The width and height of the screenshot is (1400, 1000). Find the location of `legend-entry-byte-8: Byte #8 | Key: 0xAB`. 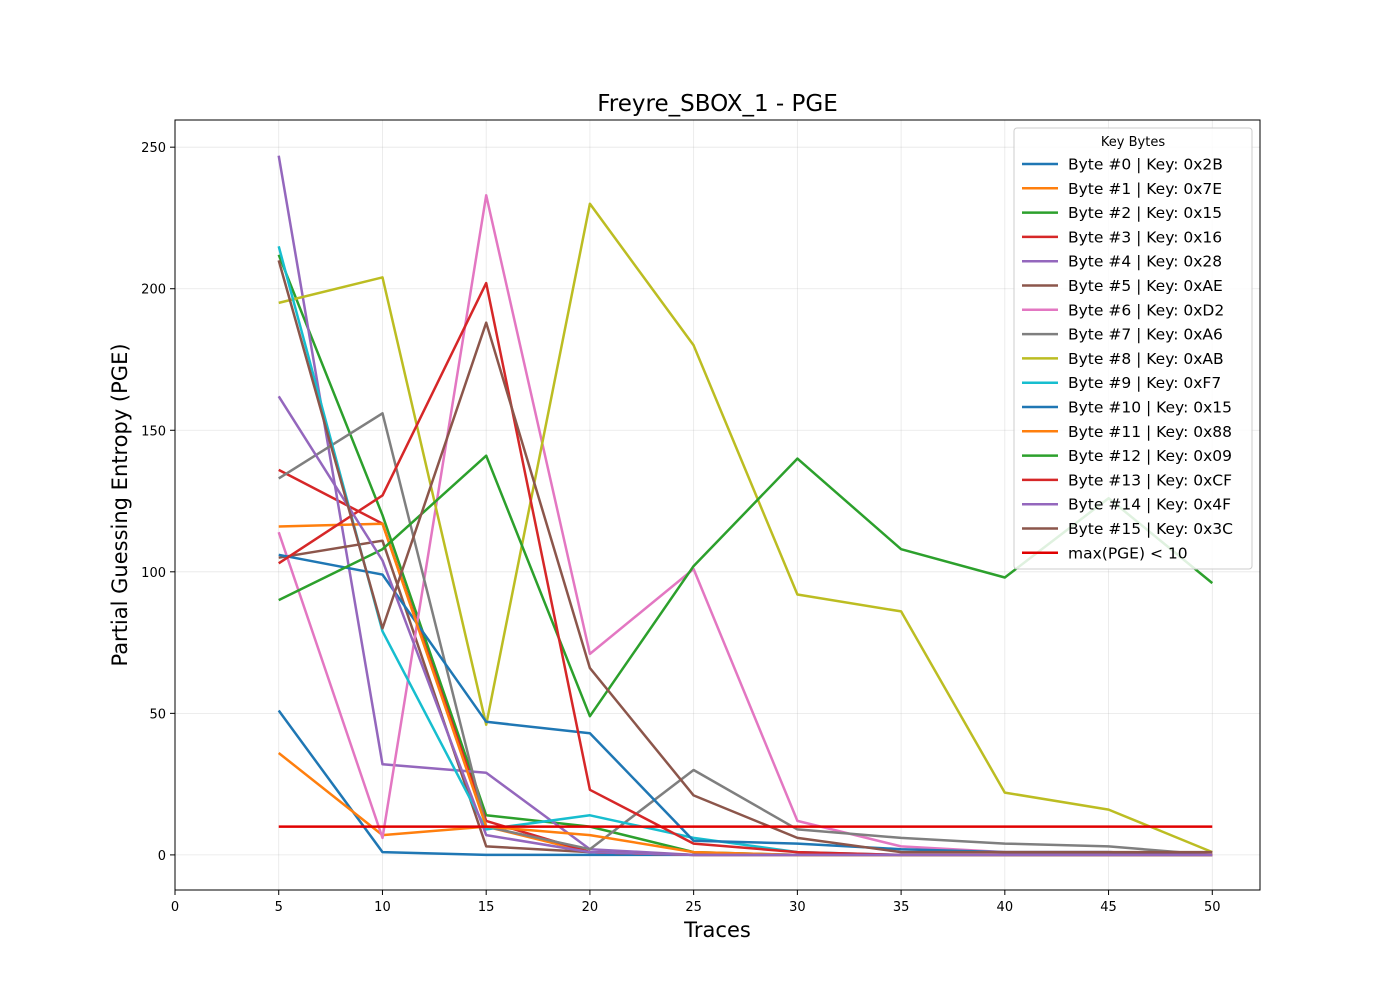

legend-entry-byte-8: Byte #8 | Key: 0xAB is located at coordinates (1146, 359).